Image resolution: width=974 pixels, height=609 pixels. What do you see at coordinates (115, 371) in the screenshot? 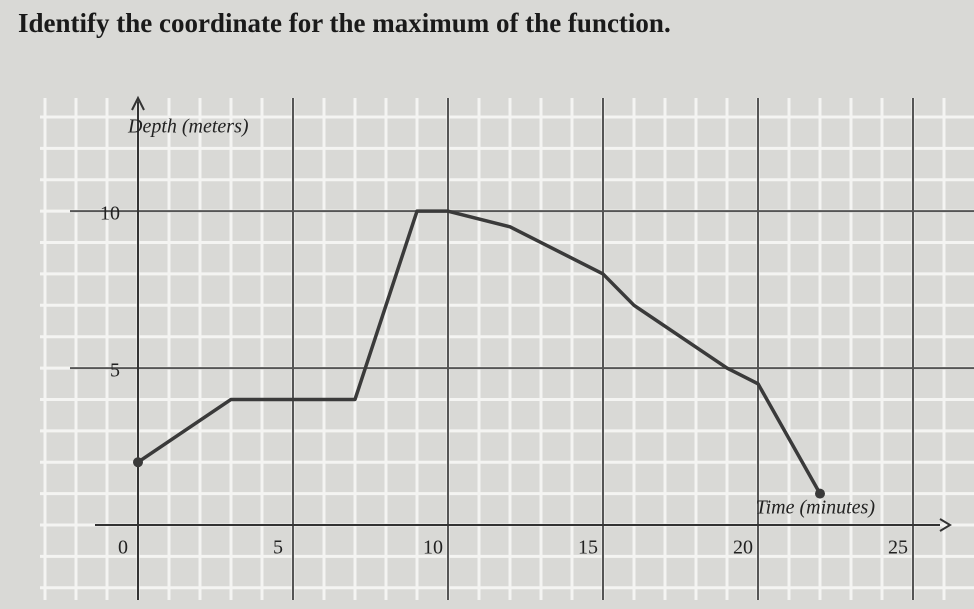
I see `y-tick-label: 5` at bounding box center [115, 371].